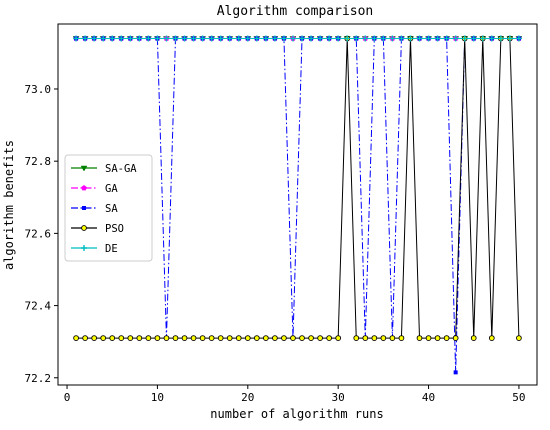 This screenshot has width=550, height=430. I want to click on x-tick-label: 40, so click(428, 397).